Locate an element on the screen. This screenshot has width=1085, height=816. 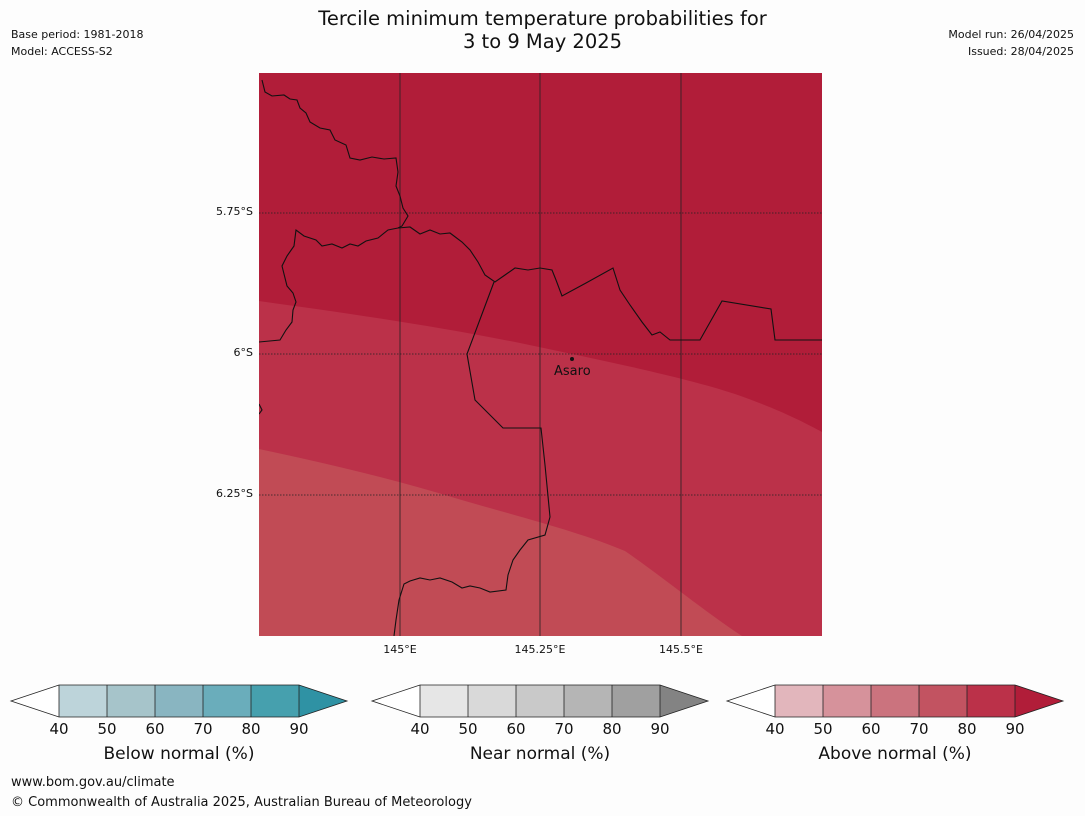
footer-url: www.bom.gov.au/climate is located at coordinates (93, 782).